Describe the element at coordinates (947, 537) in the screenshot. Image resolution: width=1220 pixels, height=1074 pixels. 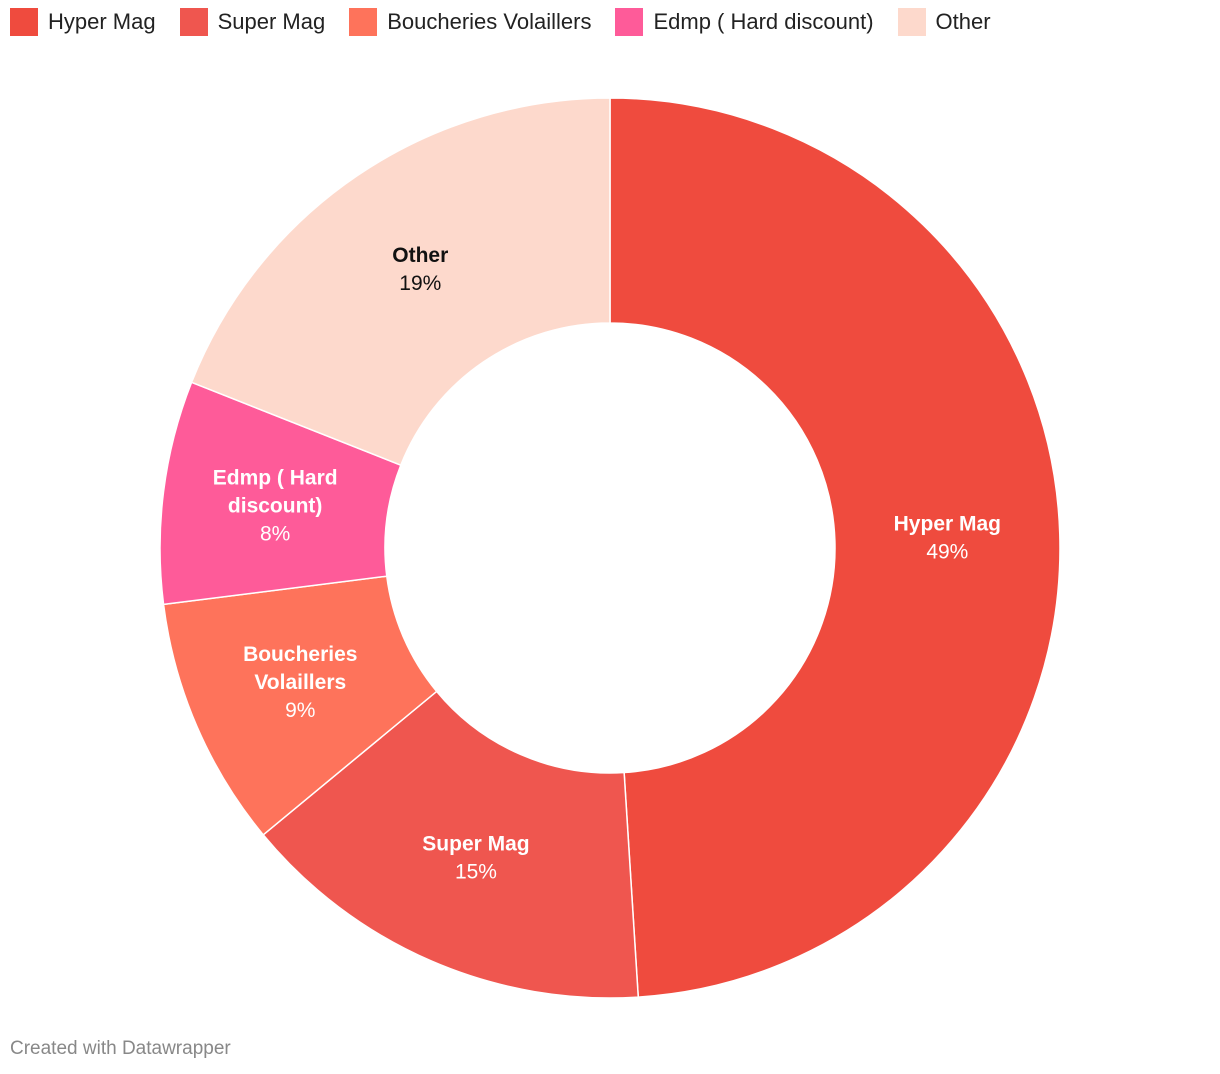
I see `slice-label-hyper-mag: Hyper Mag 49%` at that location.